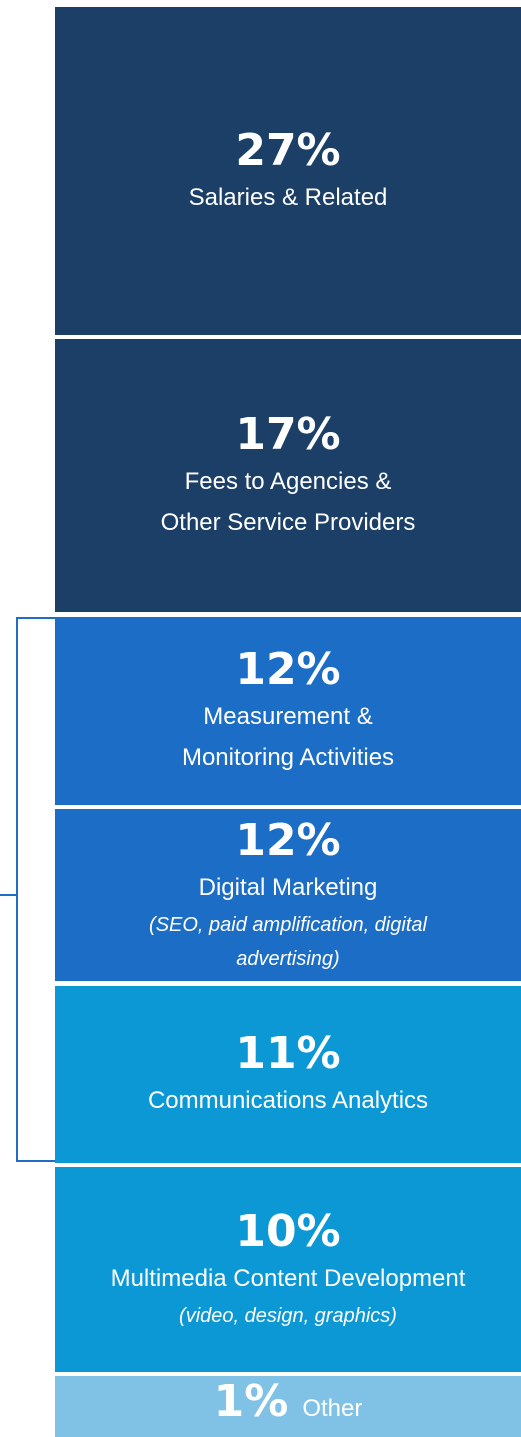 The image size is (521, 1437). I want to click on segment: 12% Measurement & Monitoring Activities, so click(288, 711).